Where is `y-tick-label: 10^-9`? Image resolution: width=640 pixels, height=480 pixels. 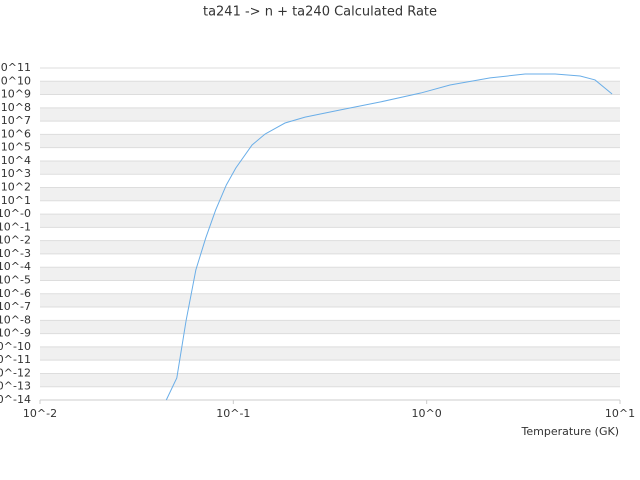
y-tick-label: 10^-9 is located at coordinates (15, 333).